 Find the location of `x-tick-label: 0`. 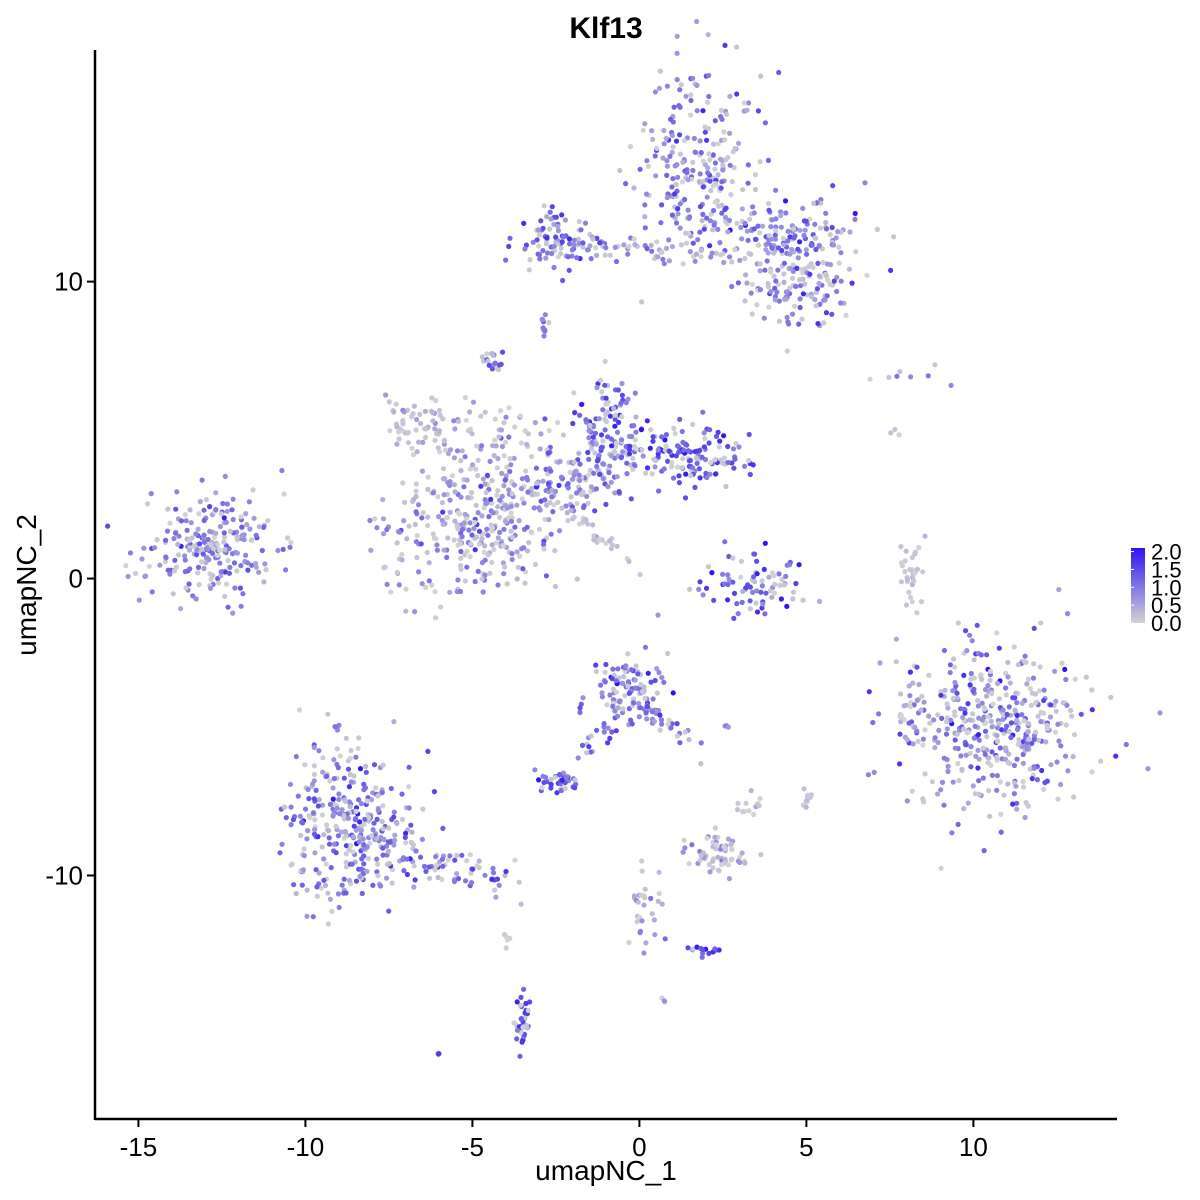

x-tick-label: 0 is located at coordinates (639, 1147).